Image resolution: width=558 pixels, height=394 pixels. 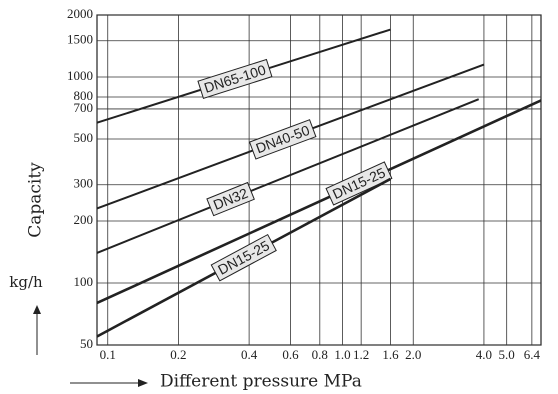 What do you see at coordinates (84, 281) in the screenshot?
I see `y-tick-label: 100` at bounding box center [84, 281].